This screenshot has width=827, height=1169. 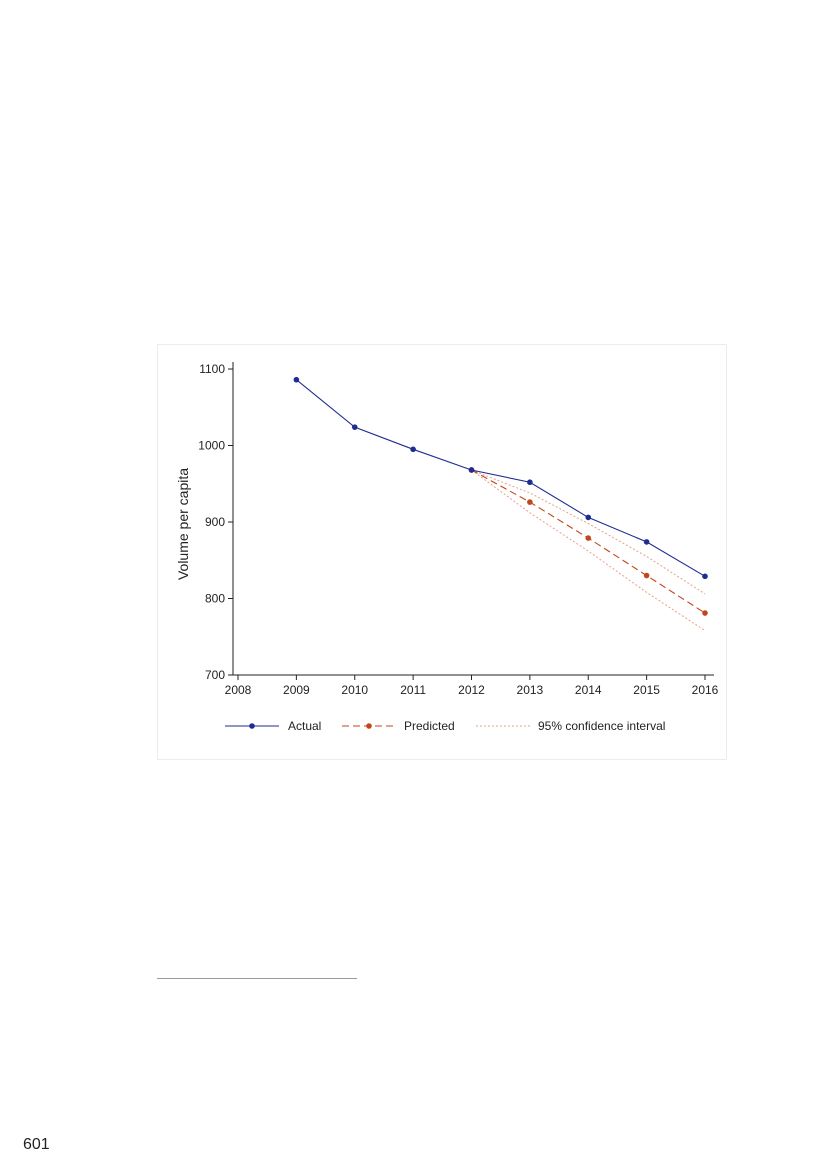 What do you see at coordinates (369, 726) in the screenshot?
I see `legend-predicted-marker` at bounding box center [369, 726].